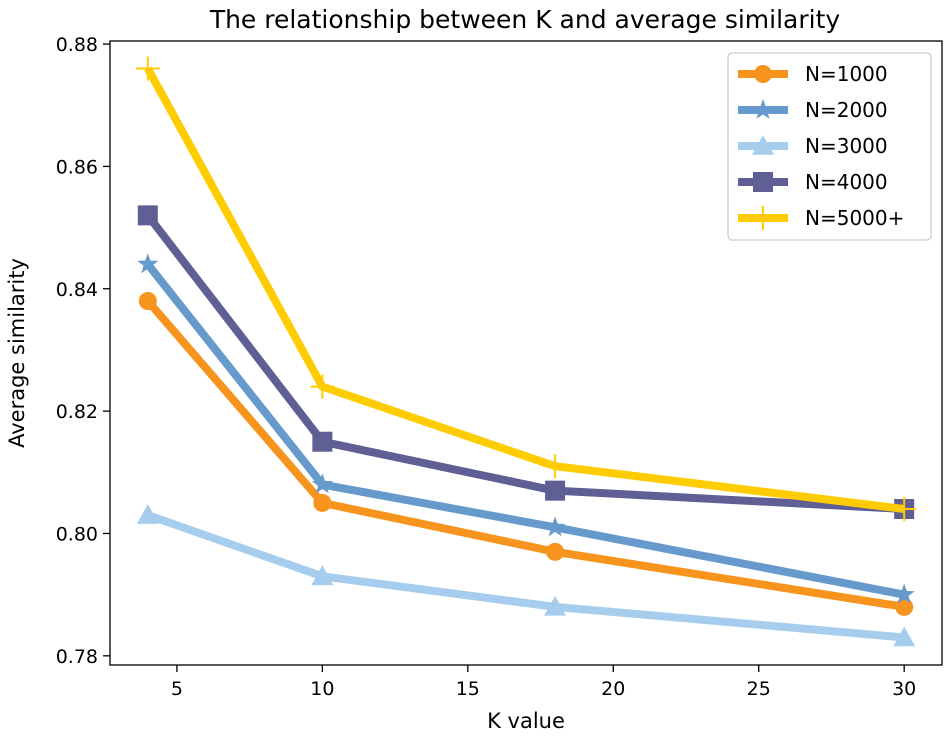  What do you see at coordinates (846, 110) in the screenshot?
I see `legend-label: N=2000` at bounding box center [846, 110].